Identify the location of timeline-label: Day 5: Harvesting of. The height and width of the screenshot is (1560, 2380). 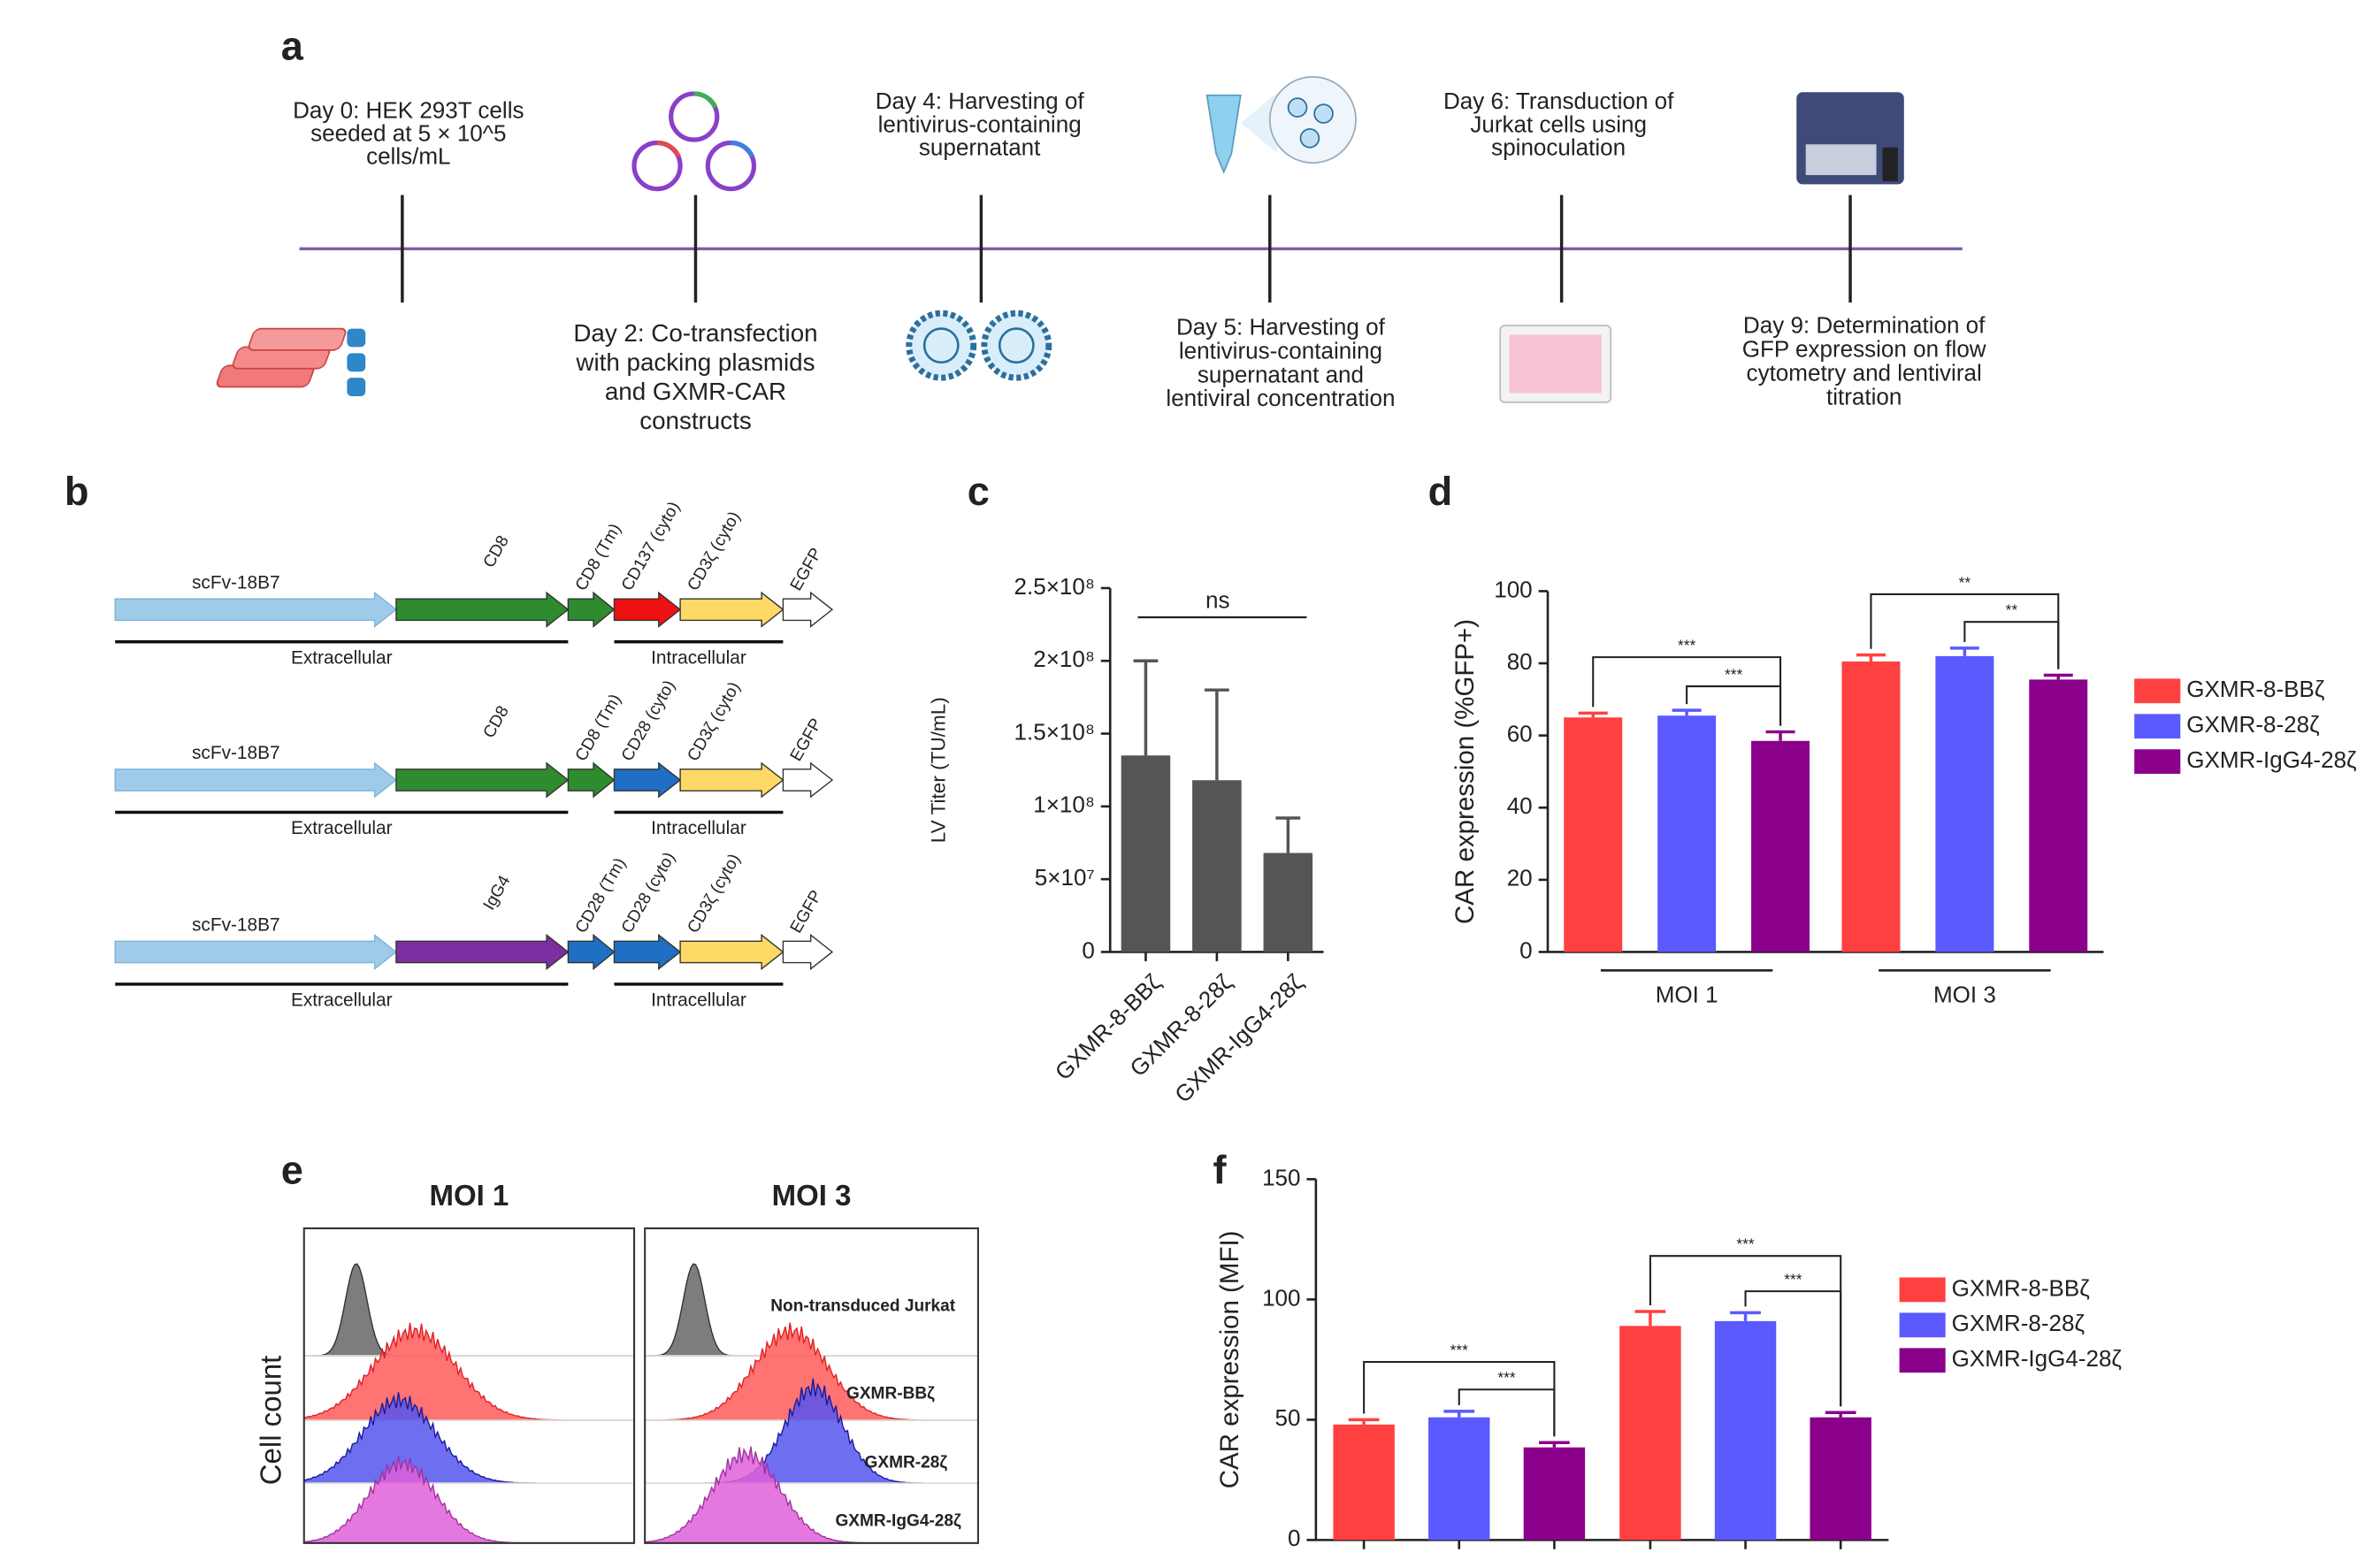
(1281, 326).